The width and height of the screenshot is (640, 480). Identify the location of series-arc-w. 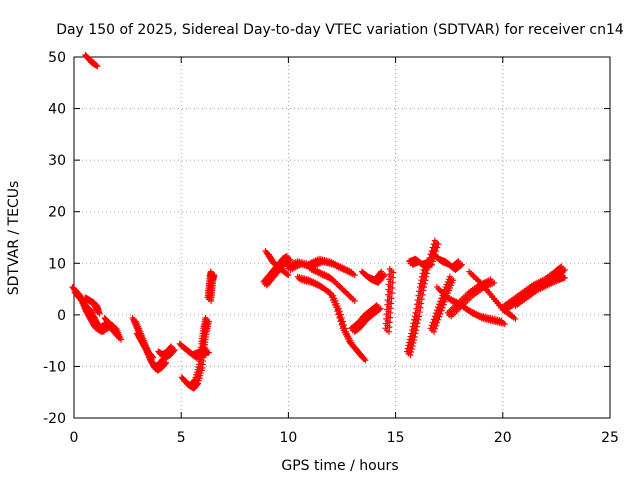
(447, 261).